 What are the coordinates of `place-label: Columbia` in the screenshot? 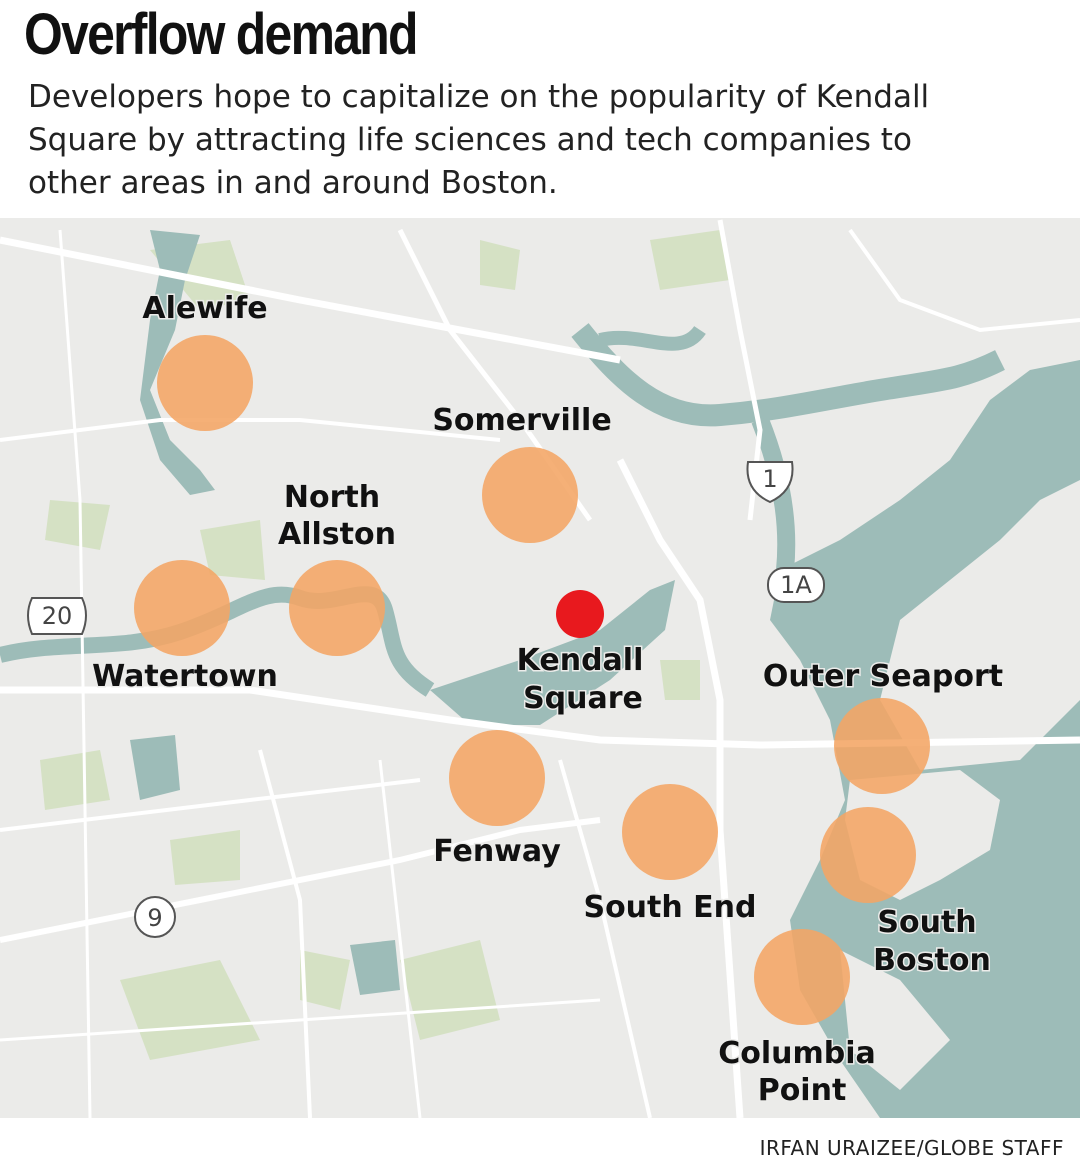 It's located at (797, 1053).